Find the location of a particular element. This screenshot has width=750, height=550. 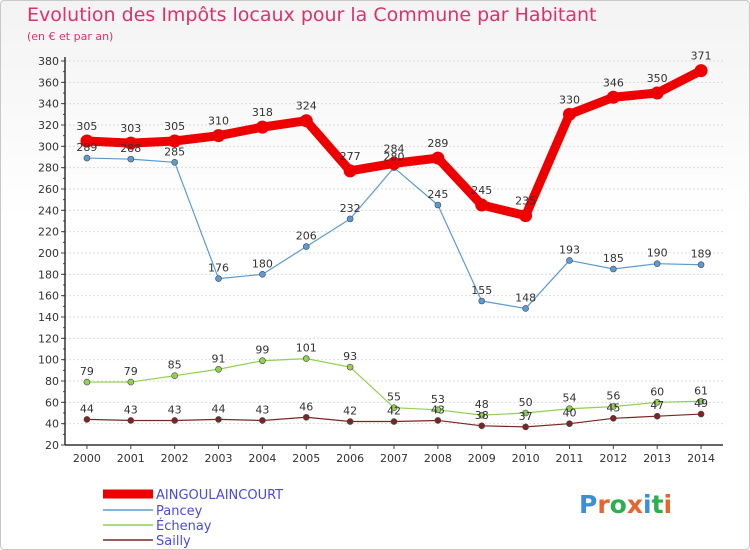

y-tick-label: 280 is located at coordinates (48, 168).